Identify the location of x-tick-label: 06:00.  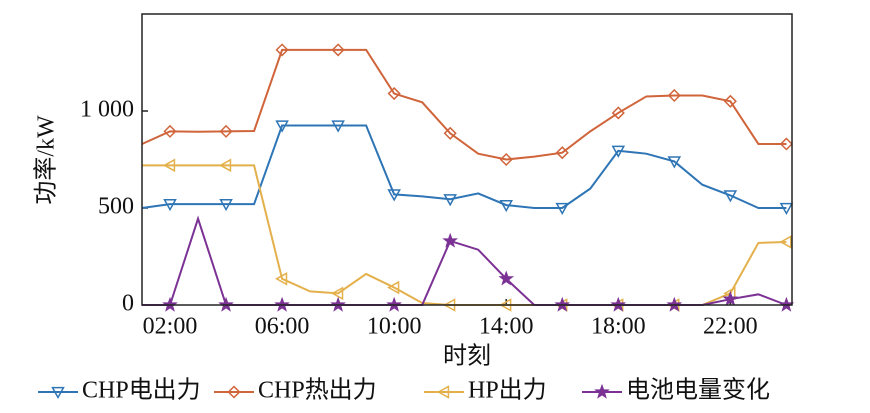
(282, 327).